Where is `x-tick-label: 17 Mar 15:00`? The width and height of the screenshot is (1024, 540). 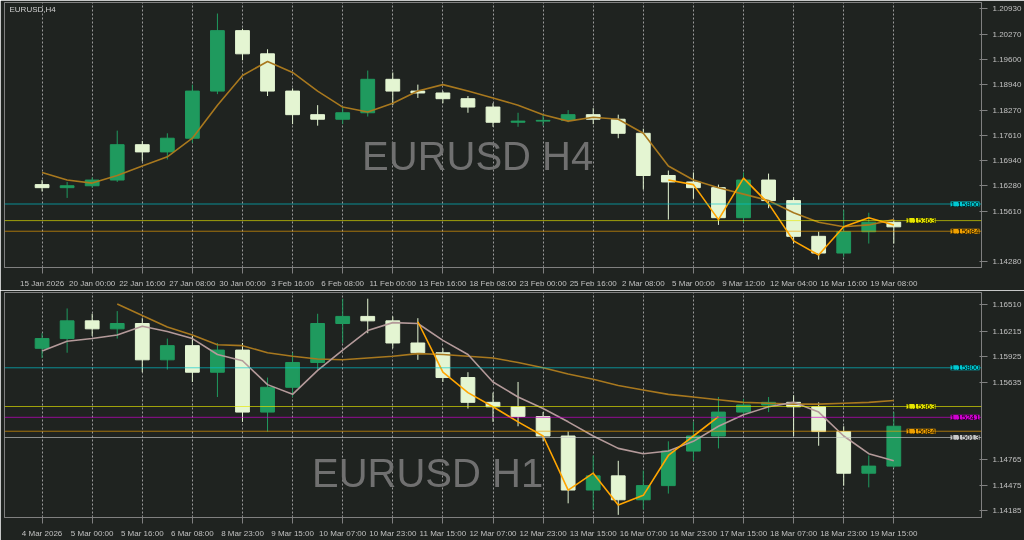 x-tick-label: 17 Mar 15:00 is located at coordinates (743, 533).